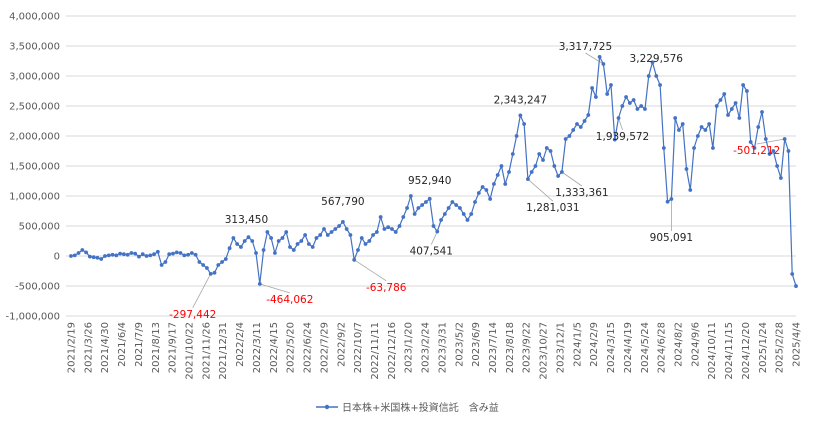 This screenshot has height=427, width=835. What do you see at coordinates (88, 347) in the screenshot?
I see `x-tick-label: 2021/3/26` at bounding box center [88, 347].